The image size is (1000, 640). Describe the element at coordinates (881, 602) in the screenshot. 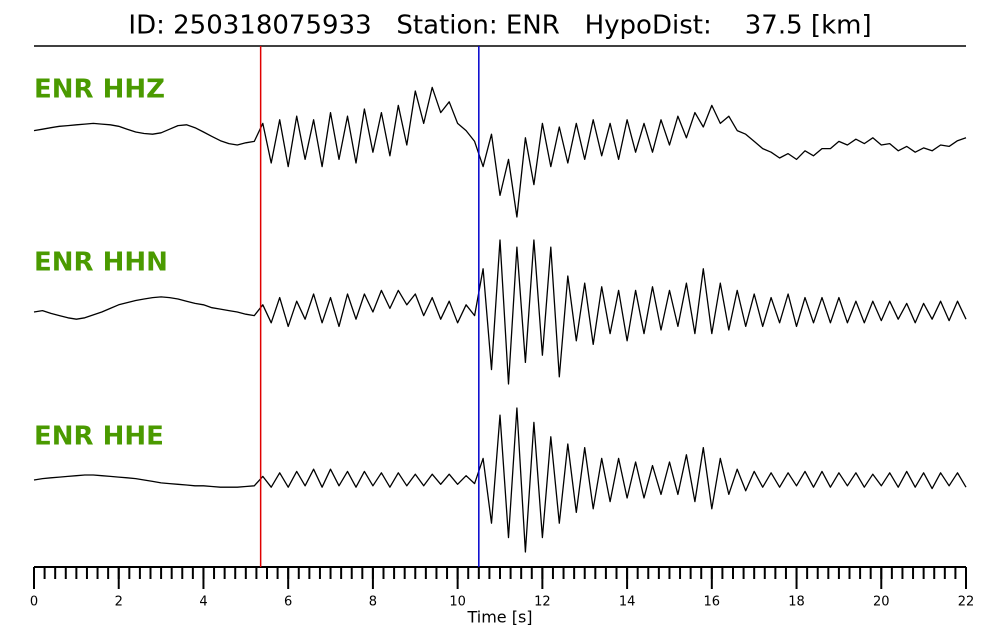

I see `x-tick-label: 20` at that location.